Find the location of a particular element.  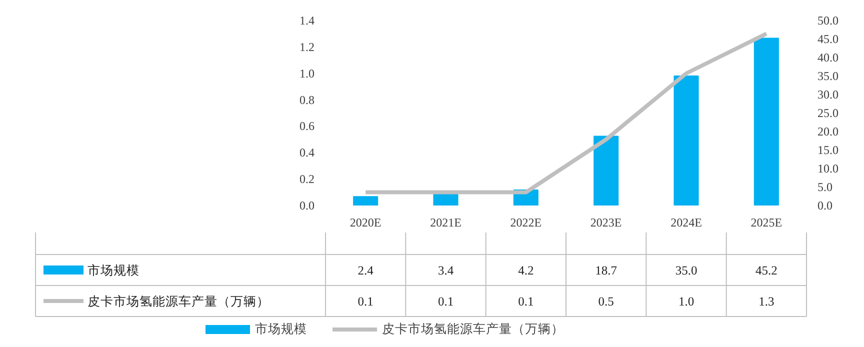

x-tick-label: 2025E is located at coordinates (766, 223).